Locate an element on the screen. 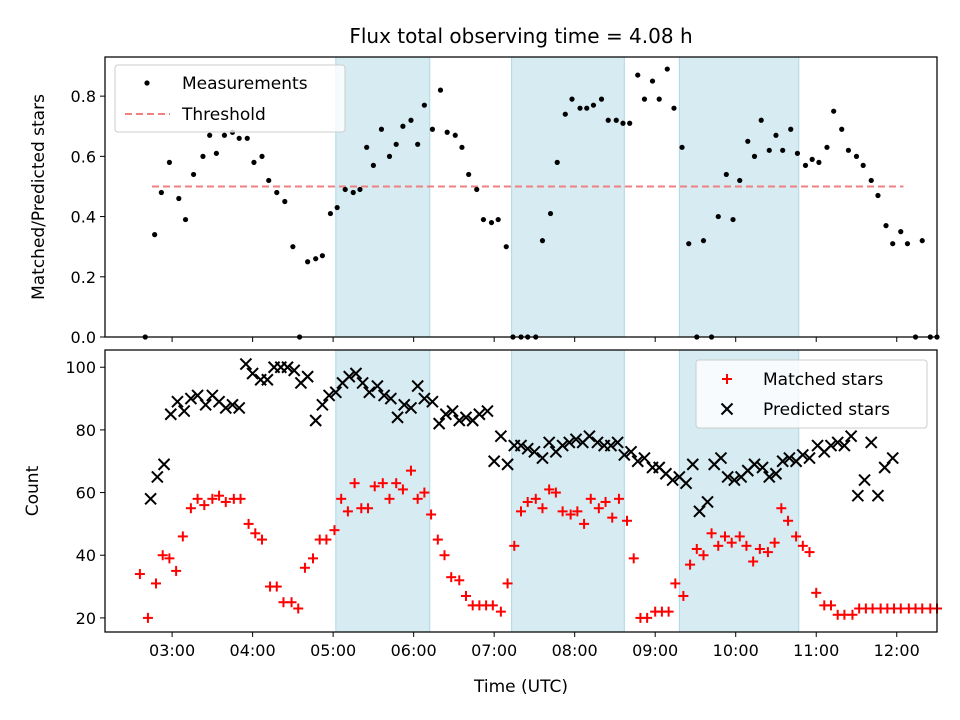  x-axis-label: Time (UTC) is located at coordinates (520, 687).